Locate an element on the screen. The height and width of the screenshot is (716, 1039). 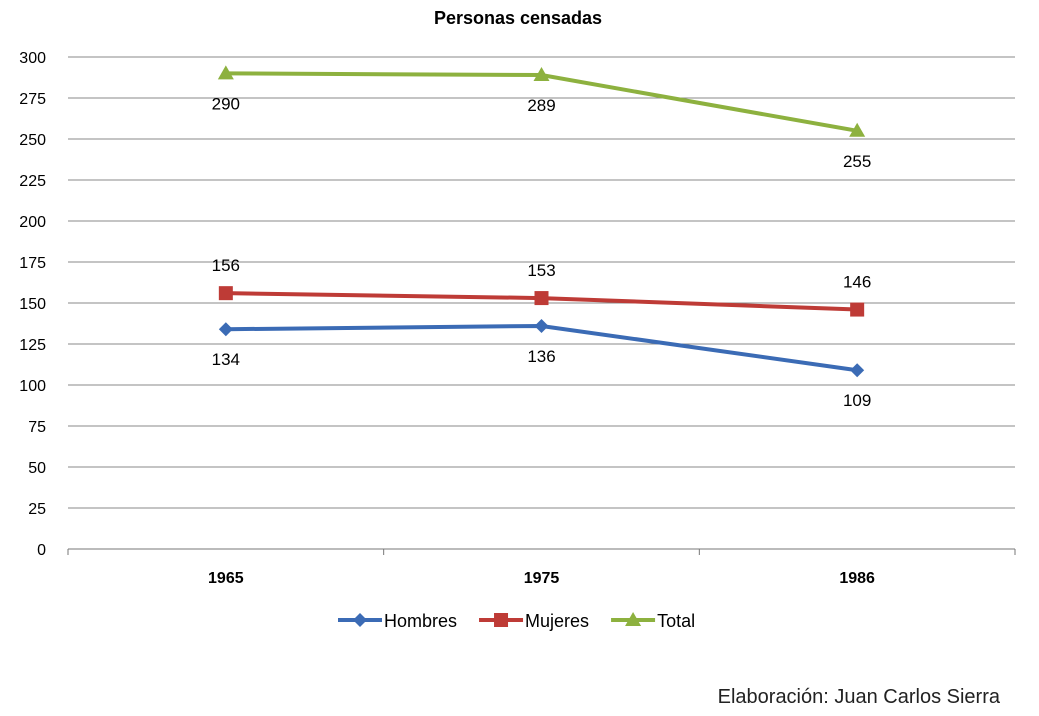
legend-hombres-marker is located at coordinates (360, 620).